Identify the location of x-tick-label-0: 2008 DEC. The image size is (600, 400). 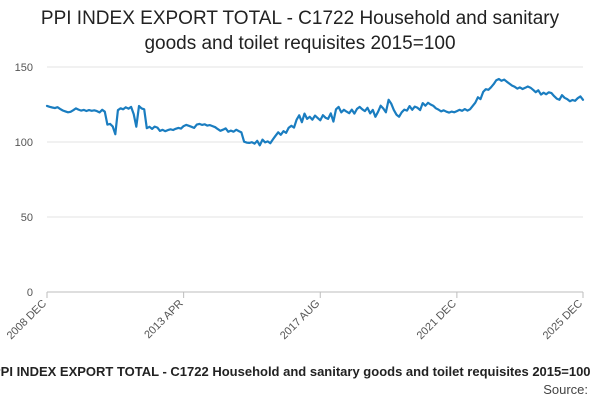
(27, 320).